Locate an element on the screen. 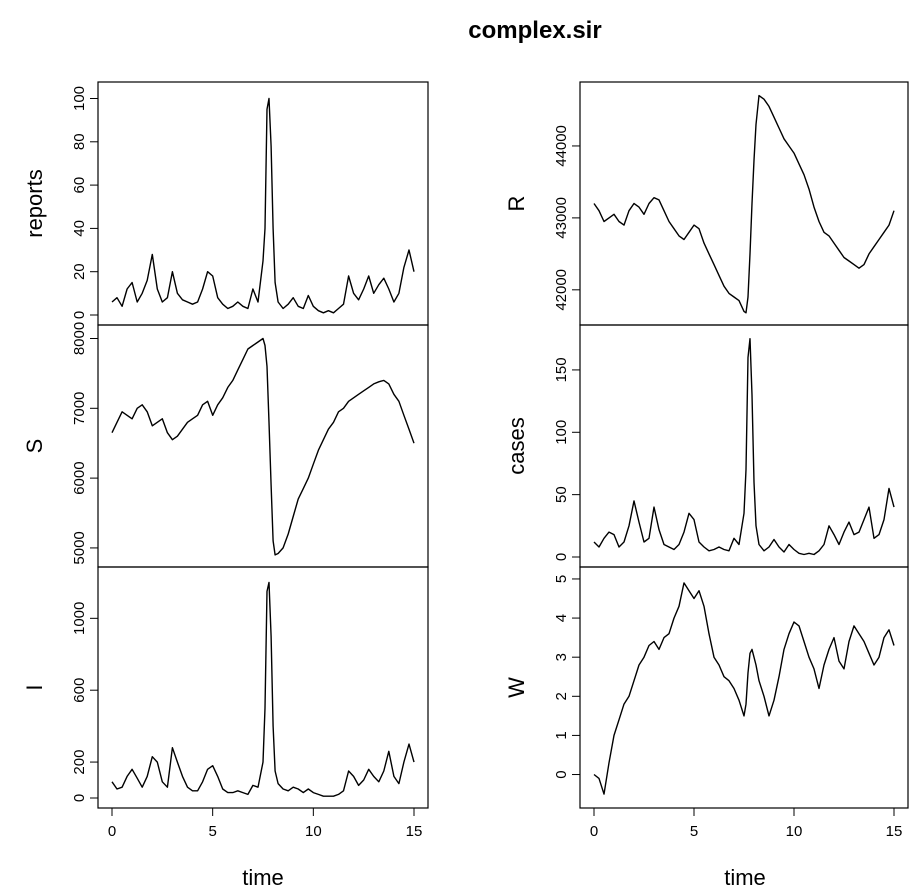 This screenshot has height=895, width=909. series-line-cases is located at coordinates (744, 447).